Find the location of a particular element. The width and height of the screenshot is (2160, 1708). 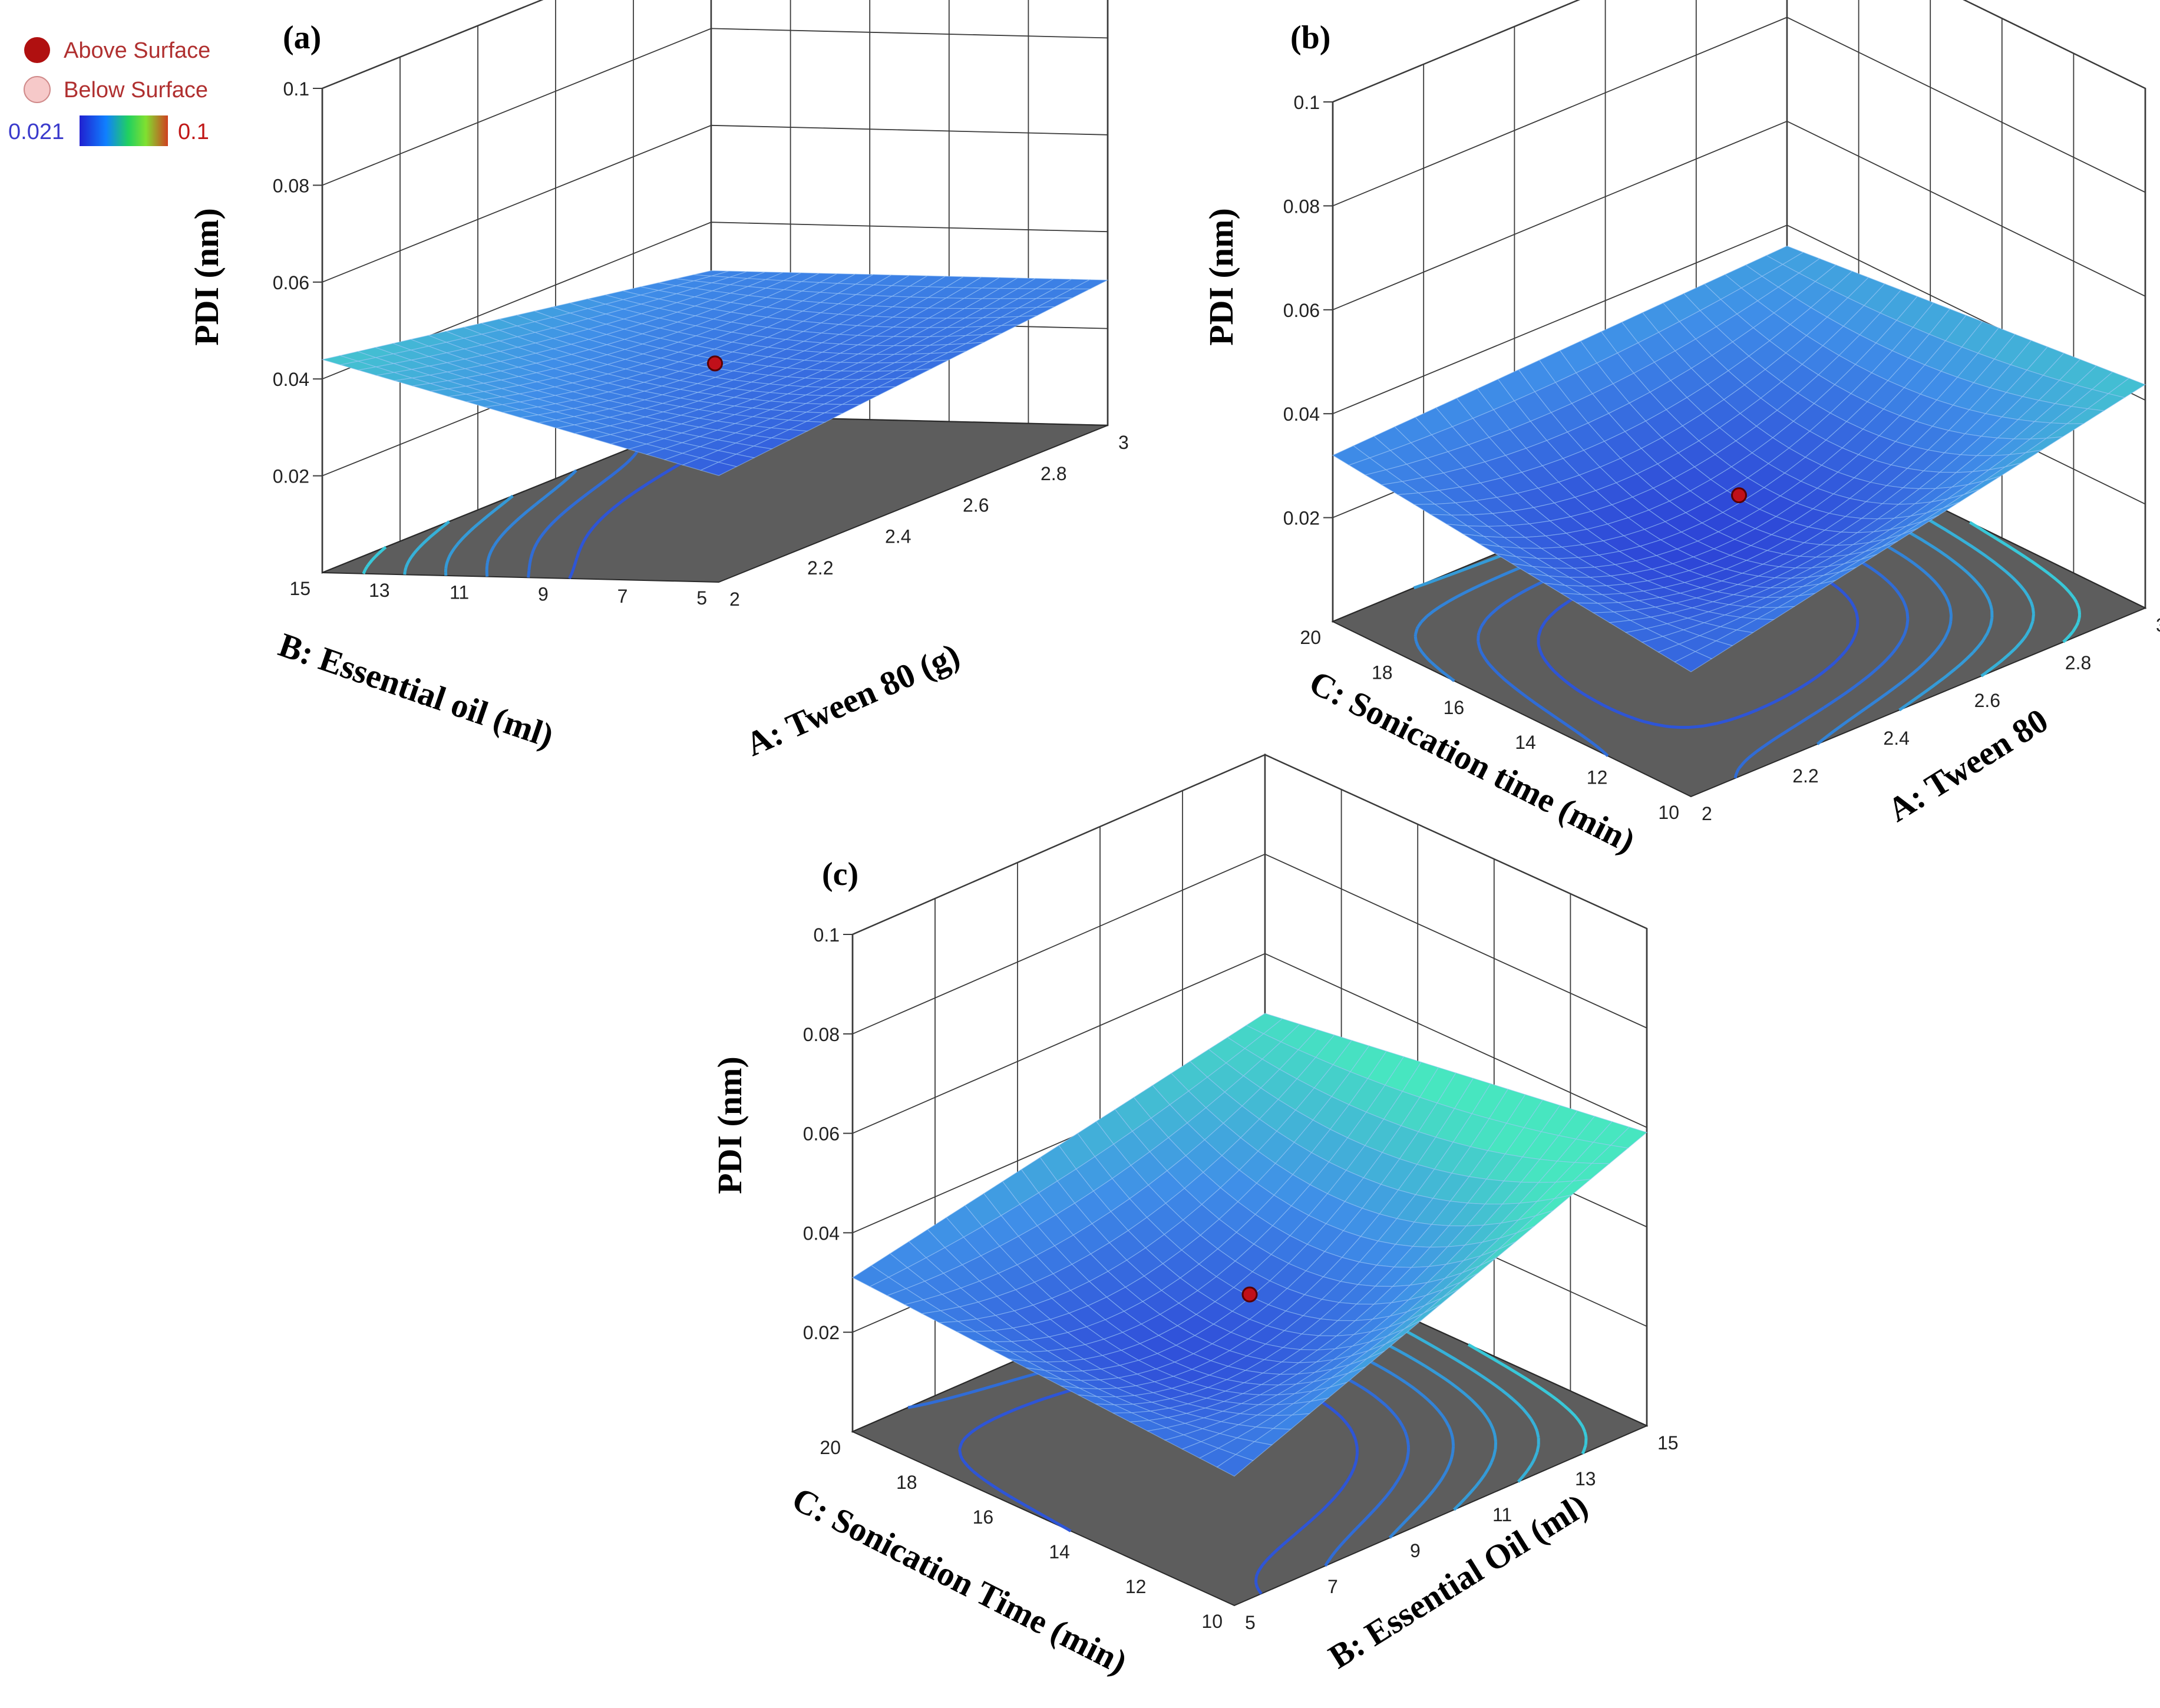

y-tick-label: 15 is located at coordinates (300, 589).